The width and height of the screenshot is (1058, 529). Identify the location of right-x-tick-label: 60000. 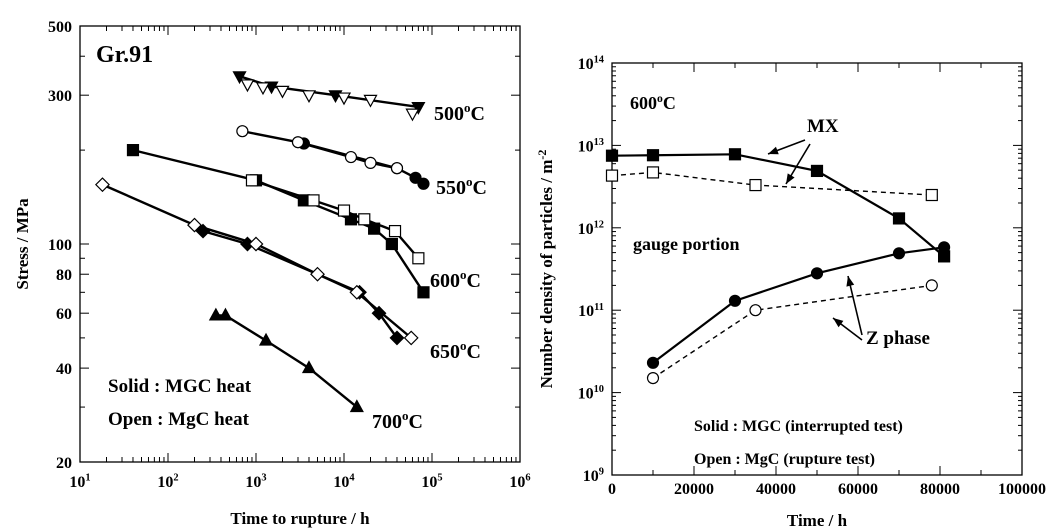
(858, 489).